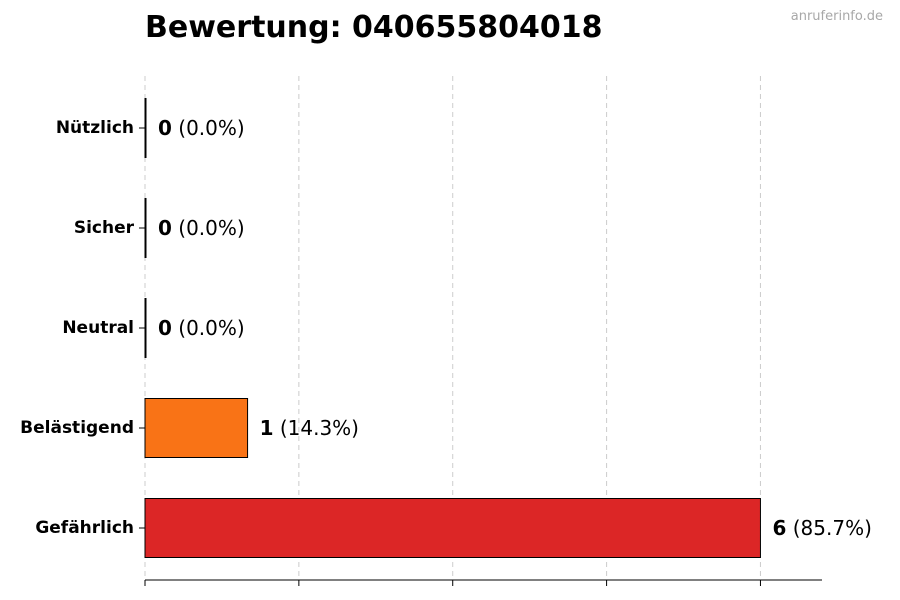 The height and width of the screenshot is (600, 900). Describe the element at coordinates (374, 27) in the screenshot. I see `chart-title: Bewertung: 040655804018` at that location.